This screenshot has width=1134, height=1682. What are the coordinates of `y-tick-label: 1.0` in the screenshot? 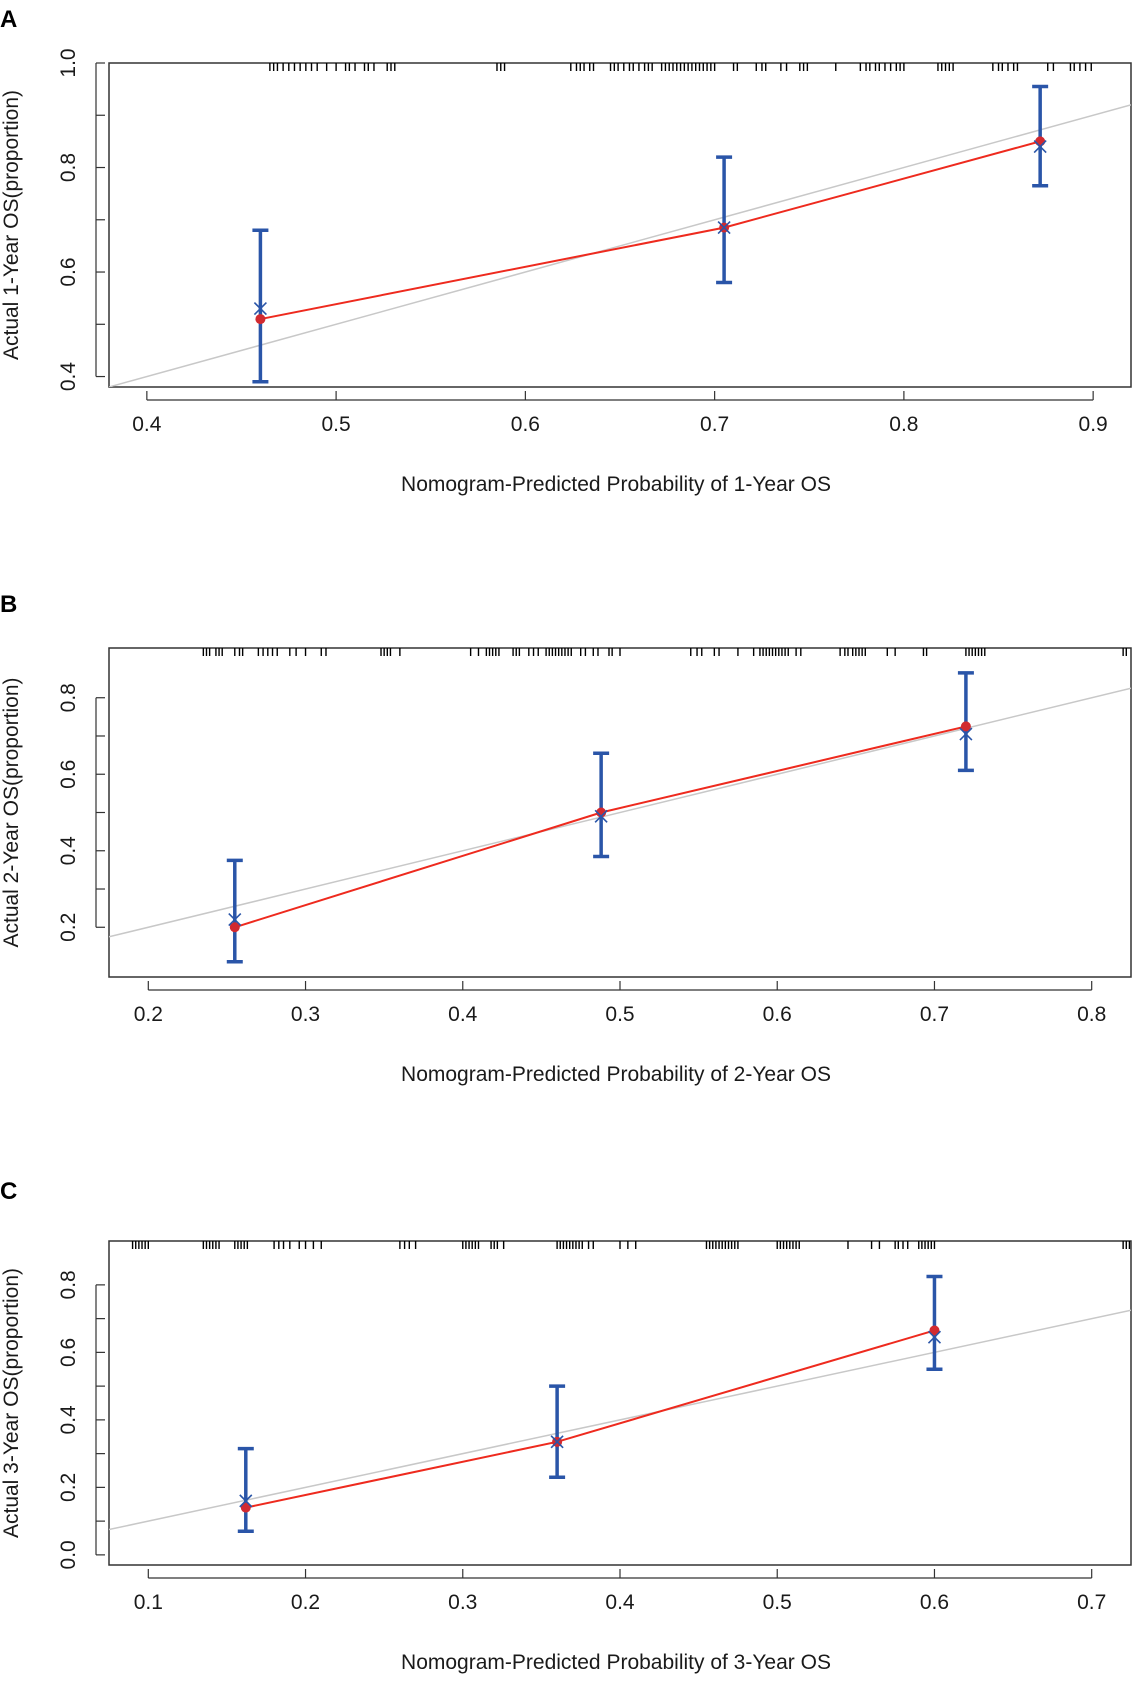 It's located at (68, 62).